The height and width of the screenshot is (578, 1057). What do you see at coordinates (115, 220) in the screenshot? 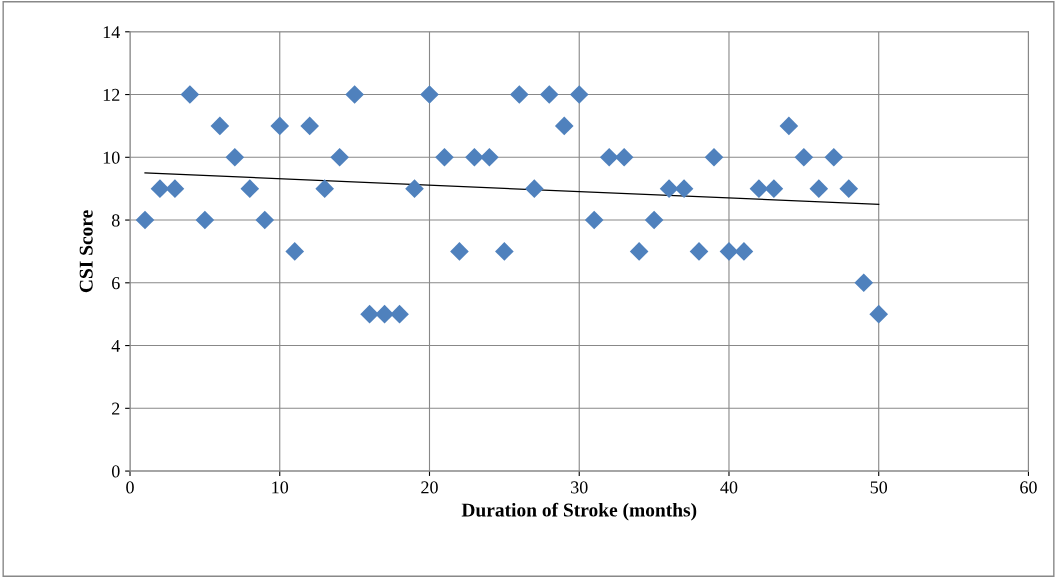
I see `y-tick-label: 8` at bounding box center [115, 220].